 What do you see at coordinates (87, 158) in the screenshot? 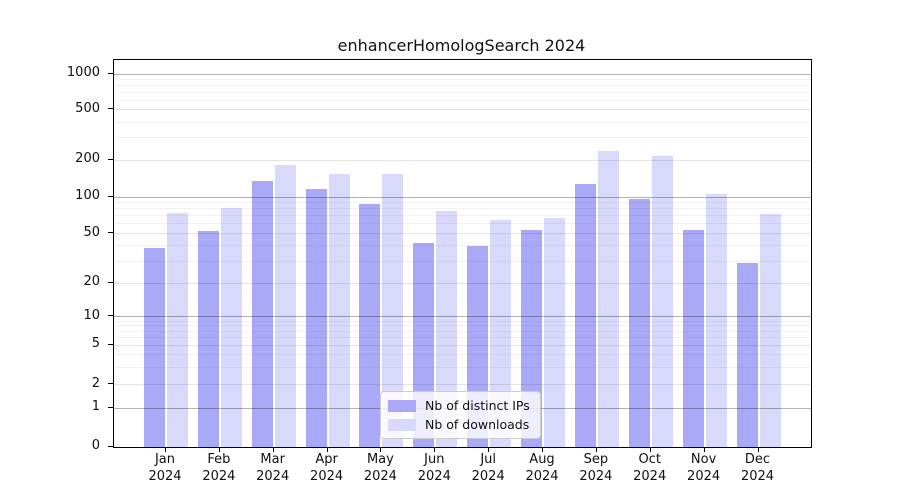
I see `y-tick-label-200: 200` at bounding box center [87, 158].